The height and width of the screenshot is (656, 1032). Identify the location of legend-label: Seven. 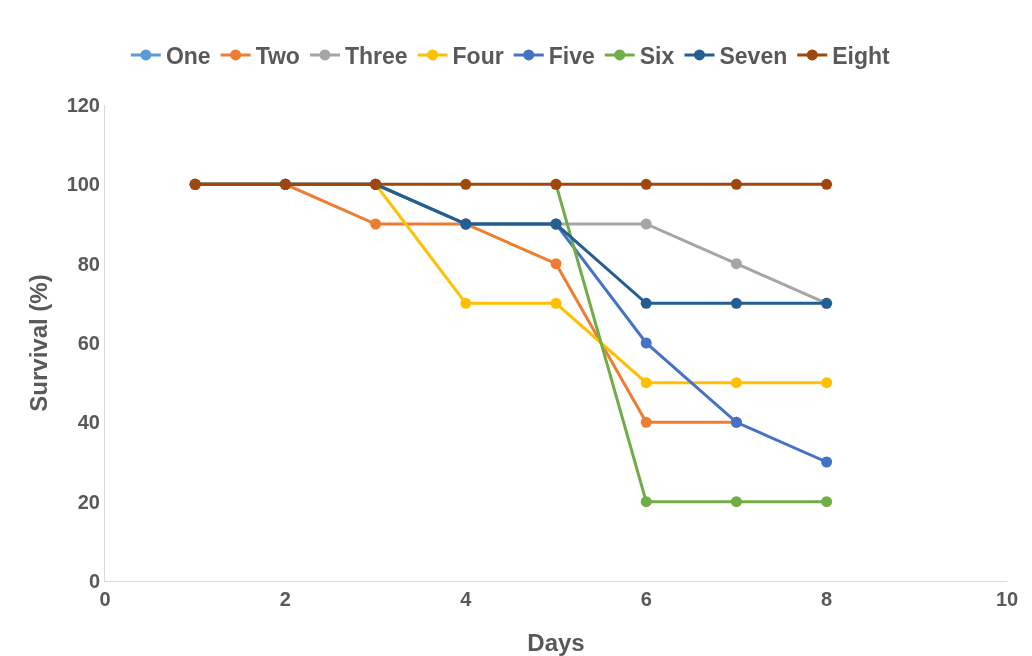
(753, 55).